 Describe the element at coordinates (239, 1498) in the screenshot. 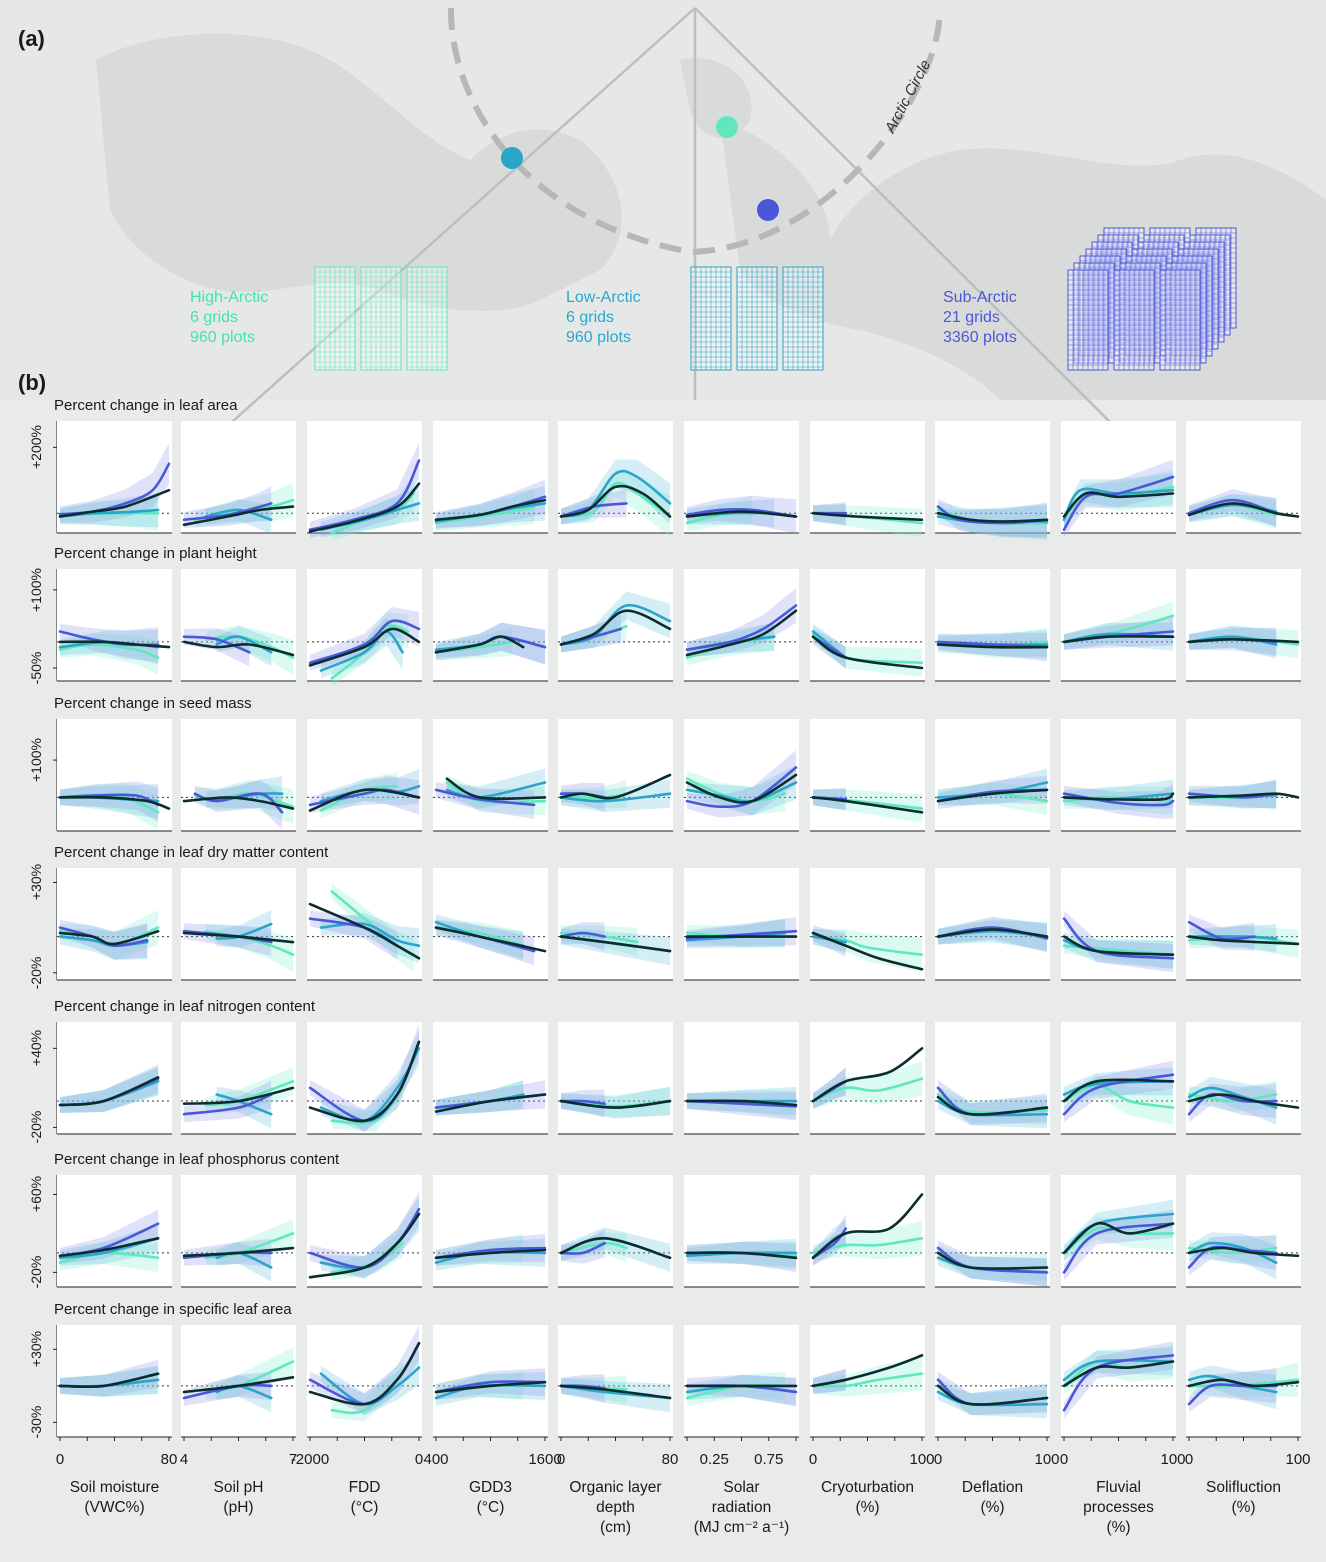

I see `x-axis-label: Soil pH (pH)` at that location.